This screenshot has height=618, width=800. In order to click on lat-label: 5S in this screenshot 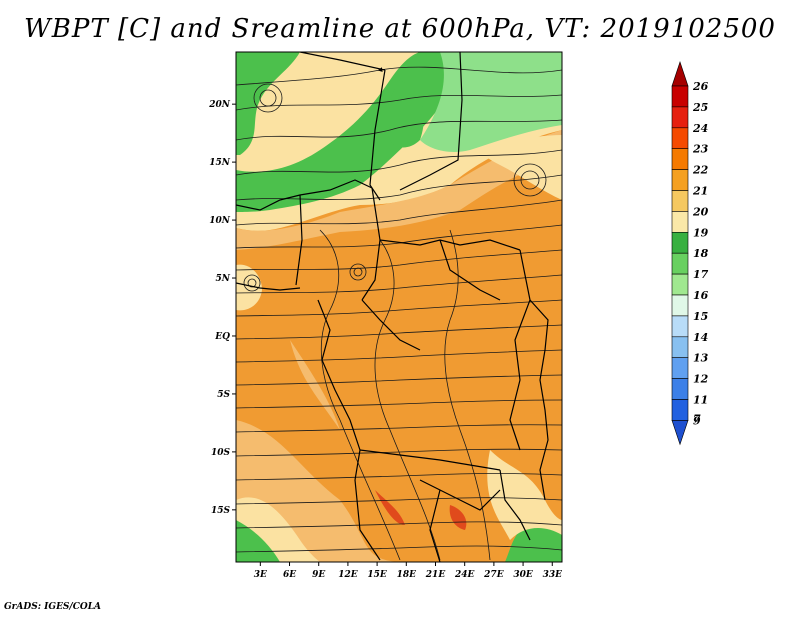, I will do `click(223, 395)`.